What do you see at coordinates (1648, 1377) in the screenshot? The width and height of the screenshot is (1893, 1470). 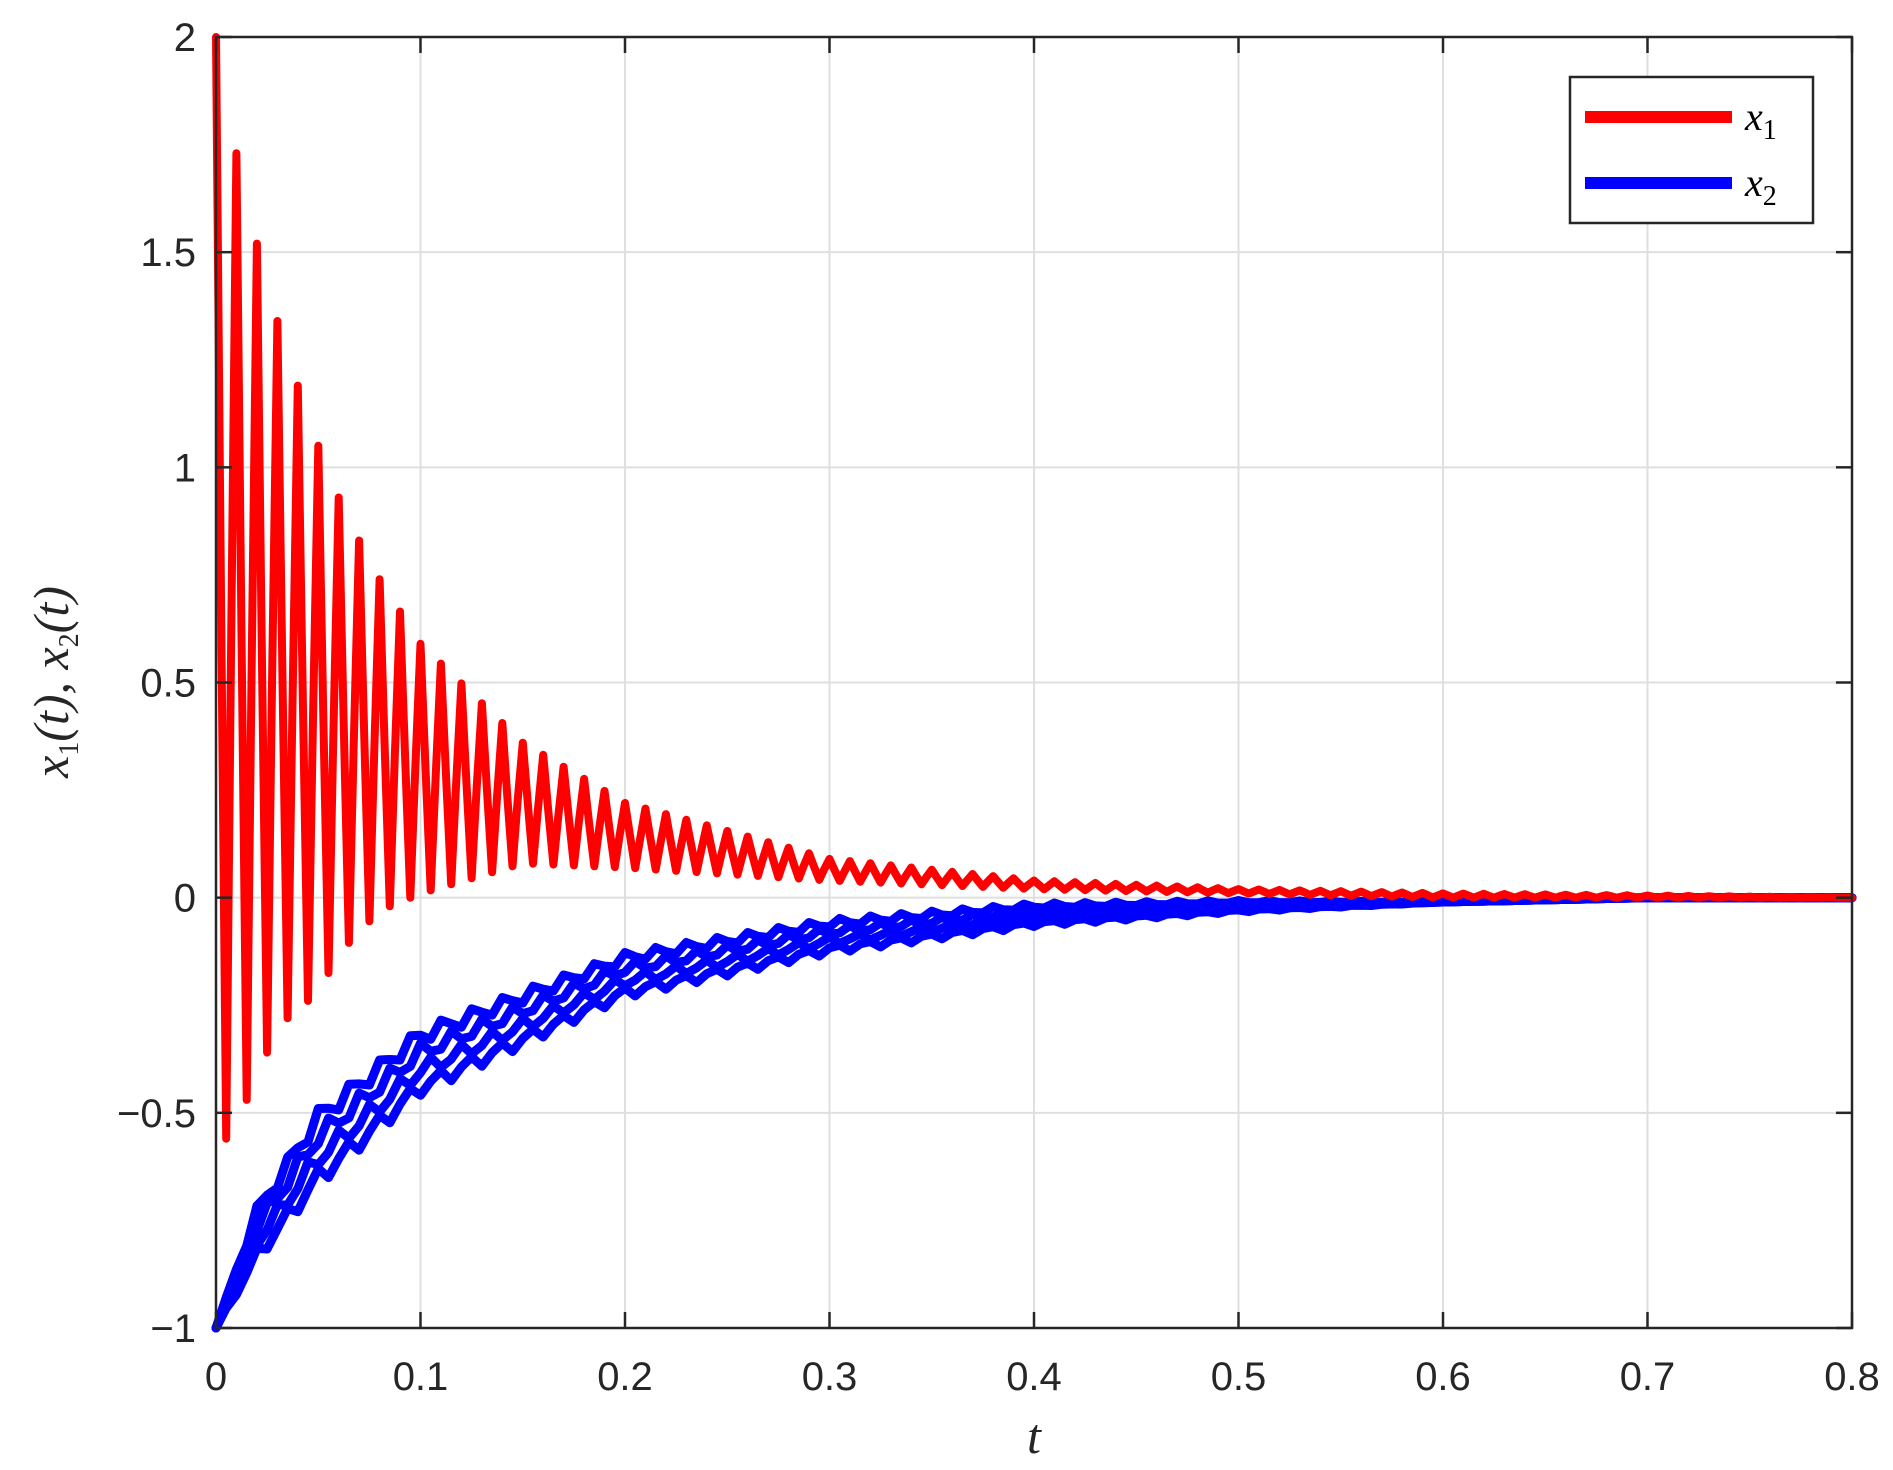 I see `x-tick-label: 0.7` at bounding box center [1648, 1377].